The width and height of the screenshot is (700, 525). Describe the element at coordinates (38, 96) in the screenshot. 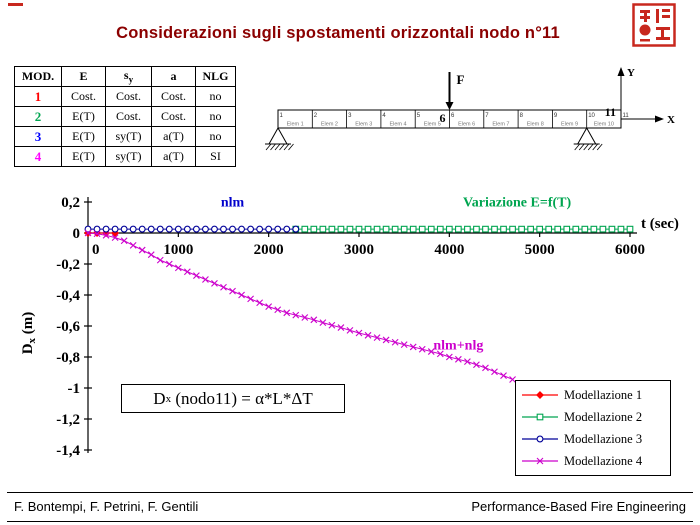

I see `table-mod-1: 1` at that location.